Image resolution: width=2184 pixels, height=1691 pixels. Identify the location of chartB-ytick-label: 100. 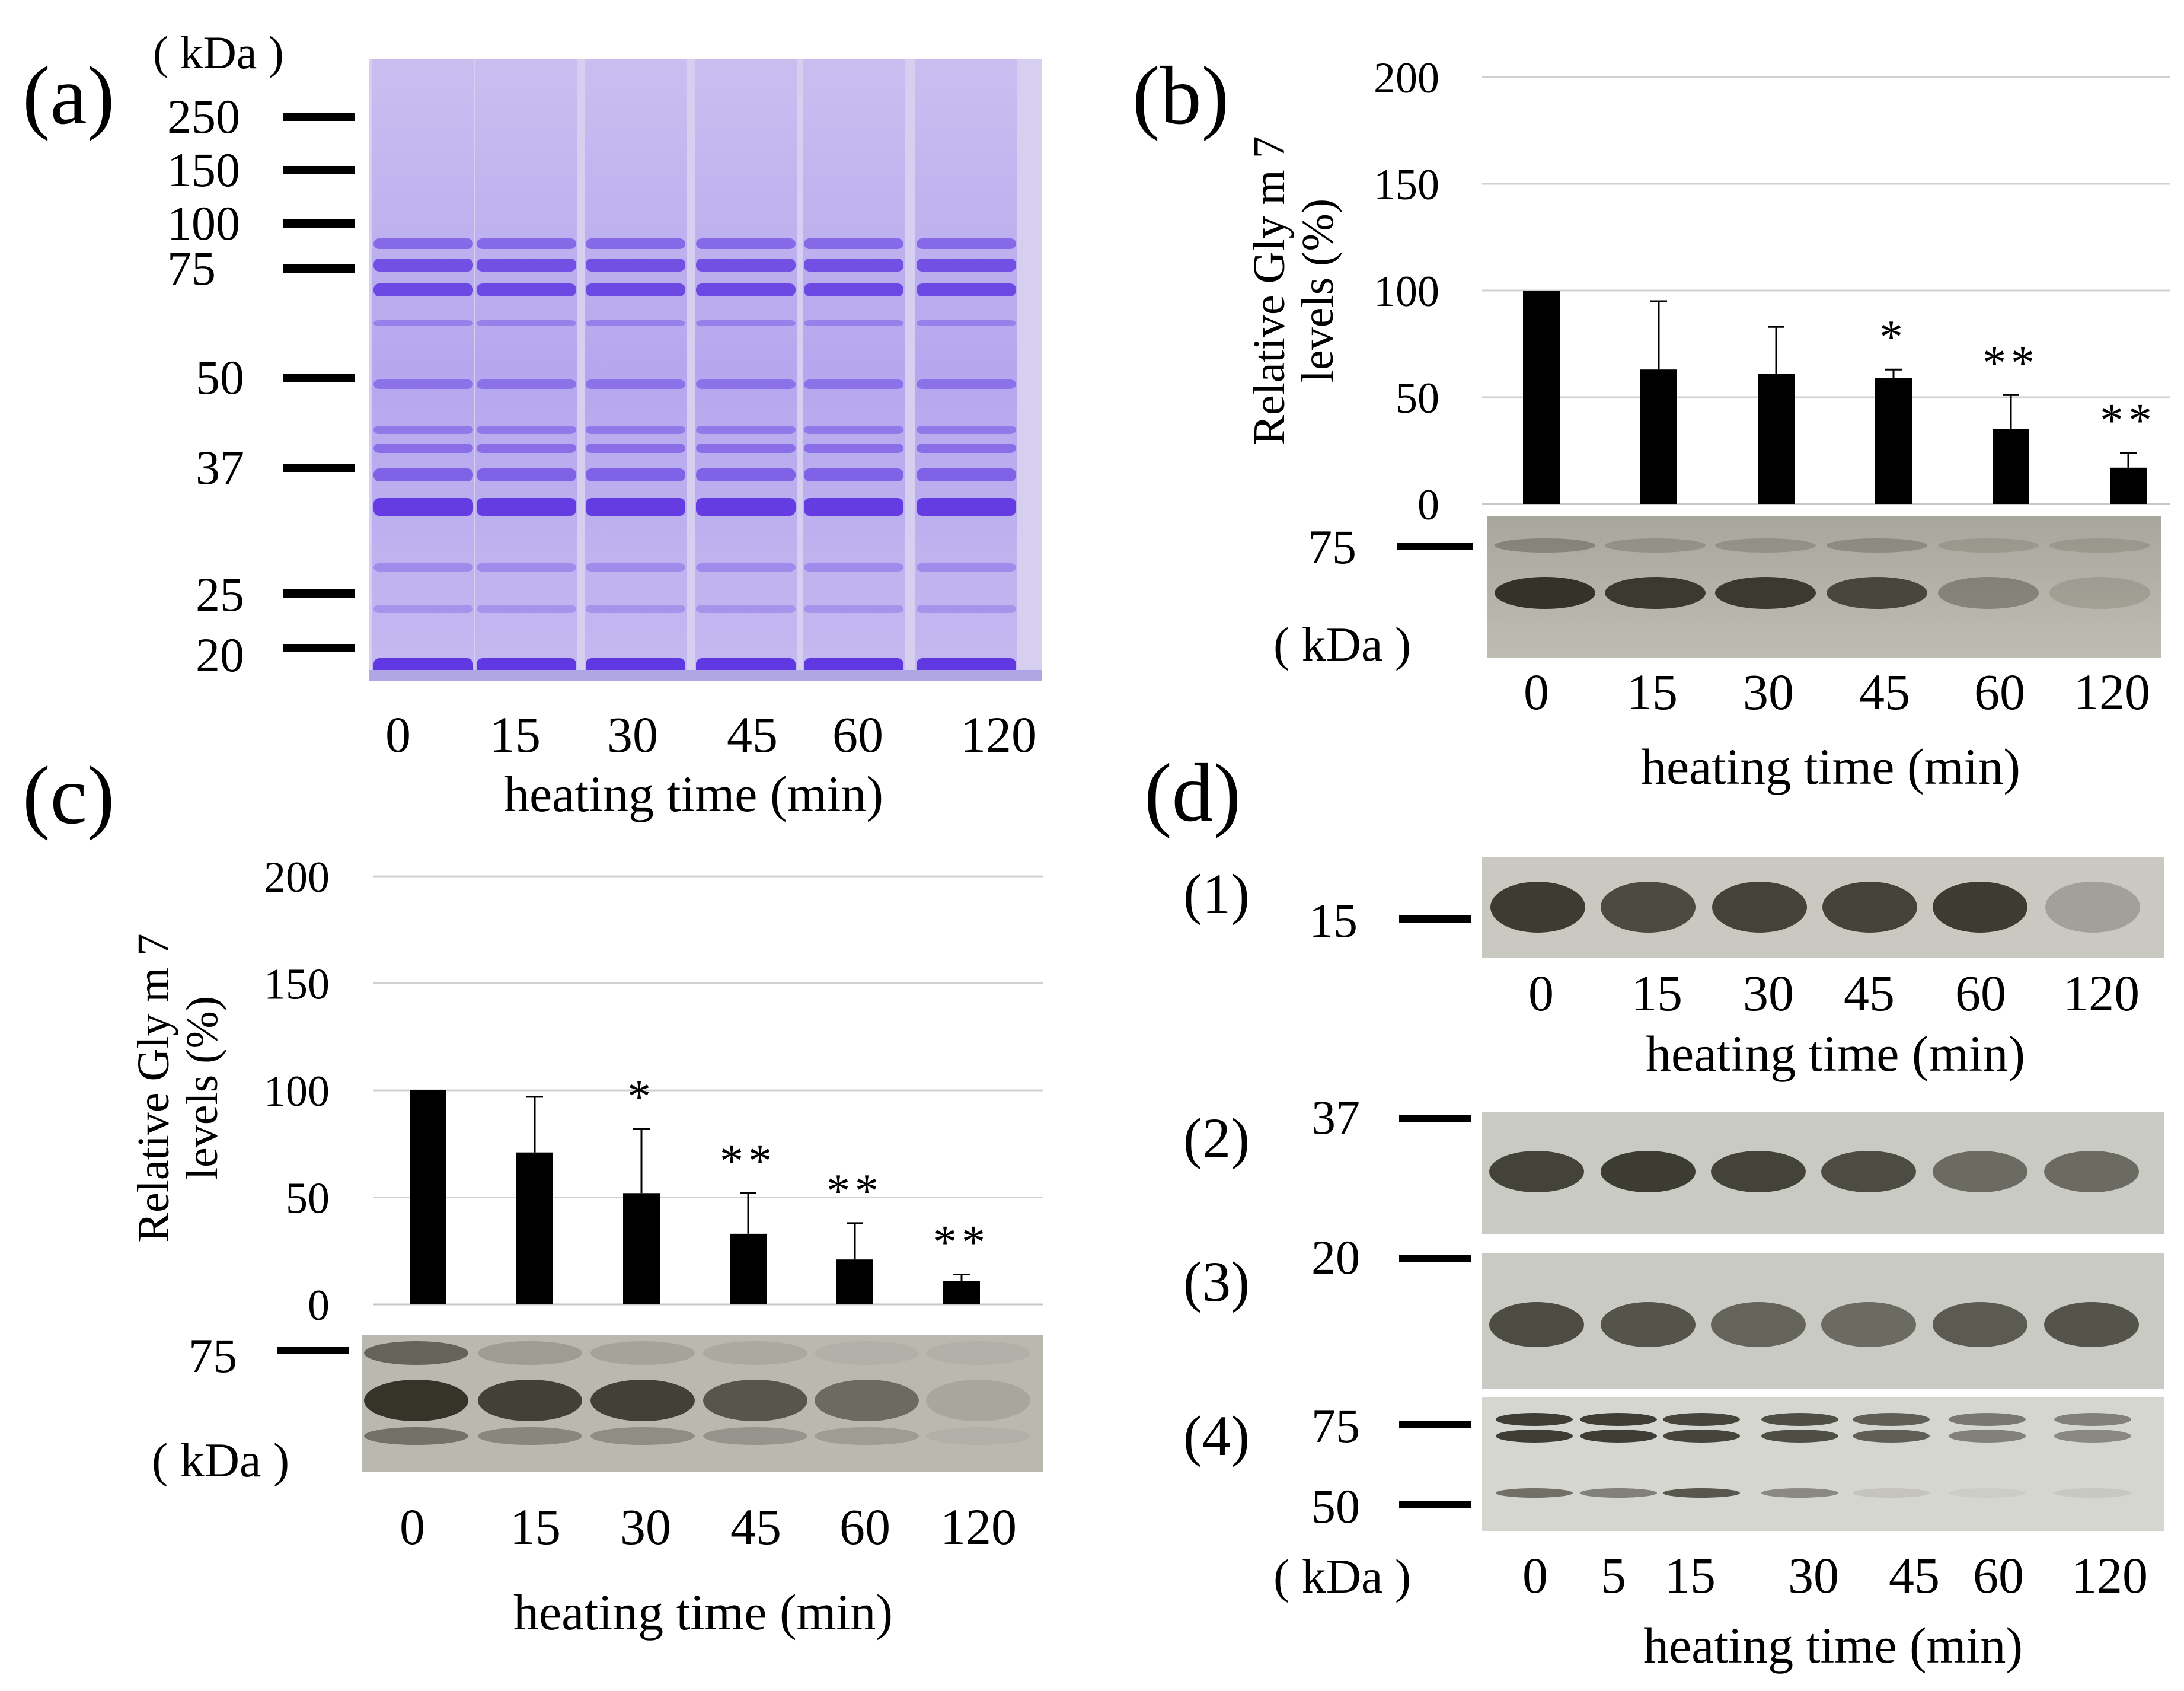
(1406, 292).